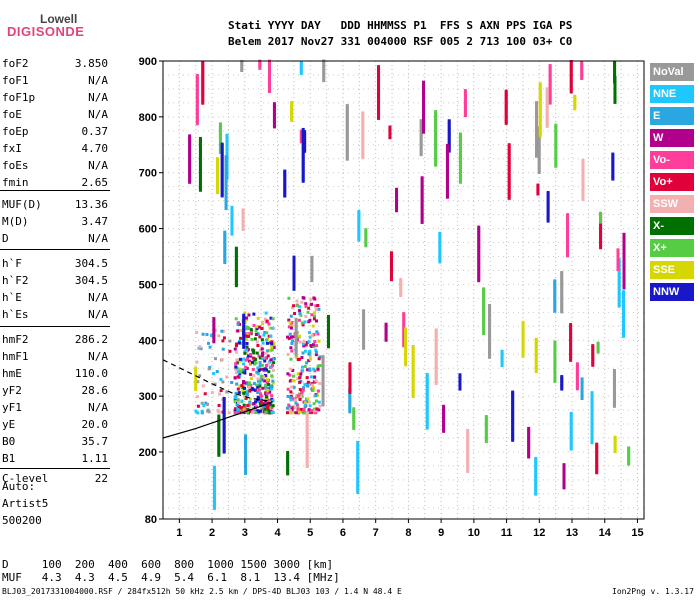 This screenshot has width=700, height=600. What do you see at coordinates (55, 392) in the screenshot?
I see `param-row-yf2: yF2 28.6` at bounding box center [55, 392].